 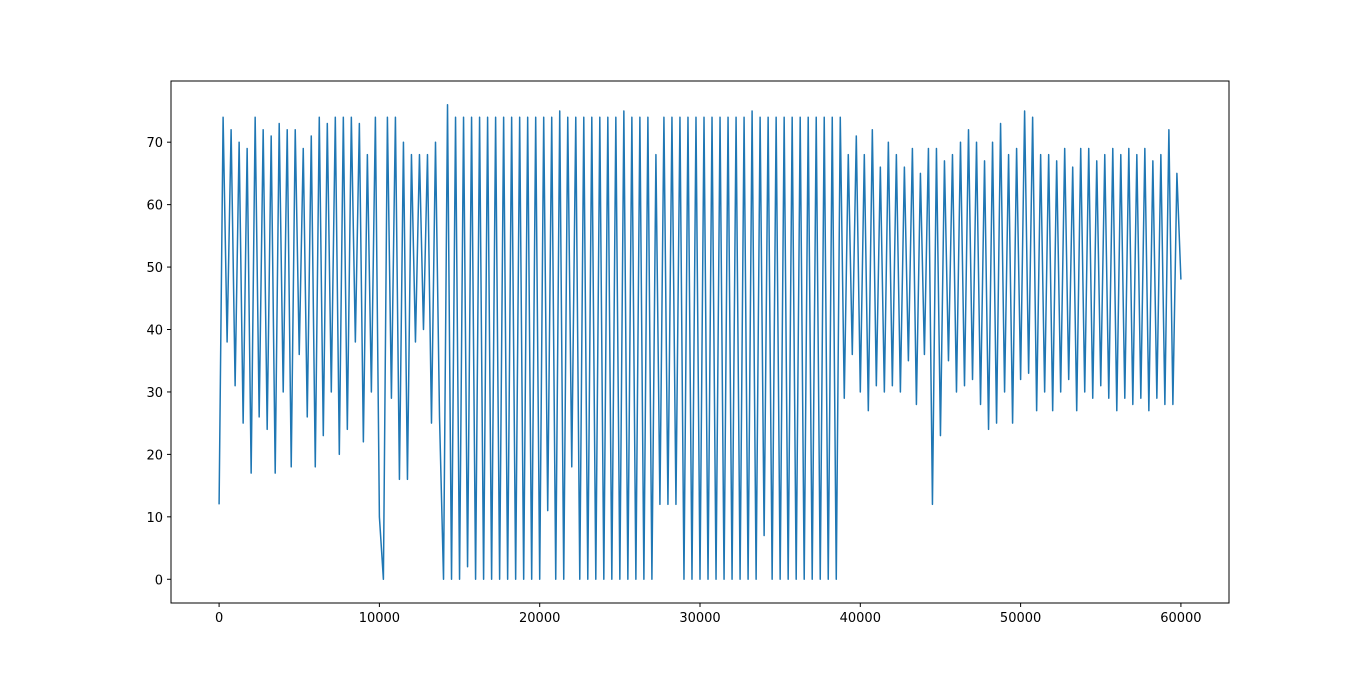 What do you see at coordinates (1180, 618) in the screenshot?
I see `x-tick-label: 60000` at bounding box center [1180, 618].